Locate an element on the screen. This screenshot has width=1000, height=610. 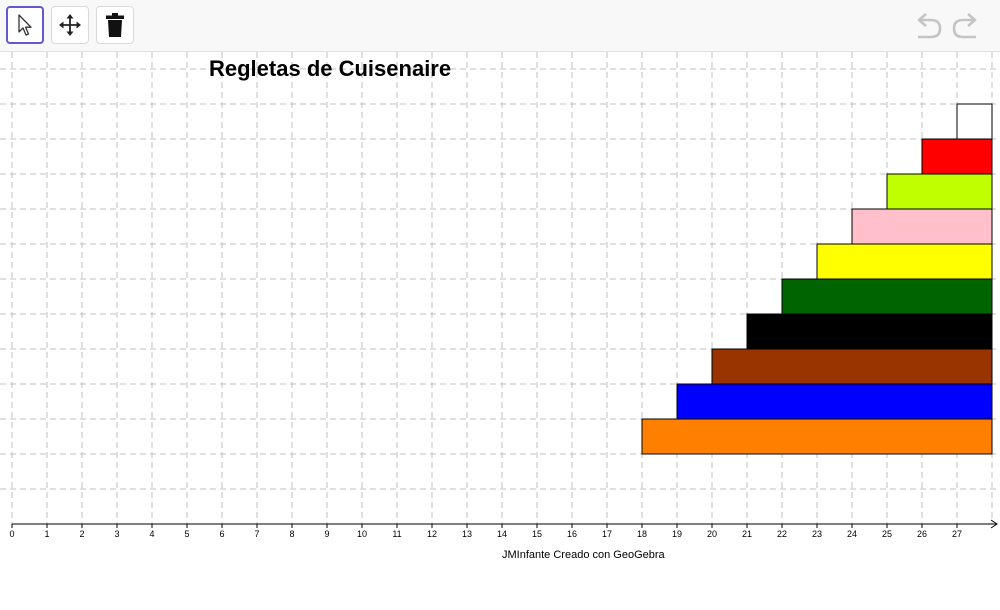
x-tick-label: 18 is located at coordinates (642, 534).